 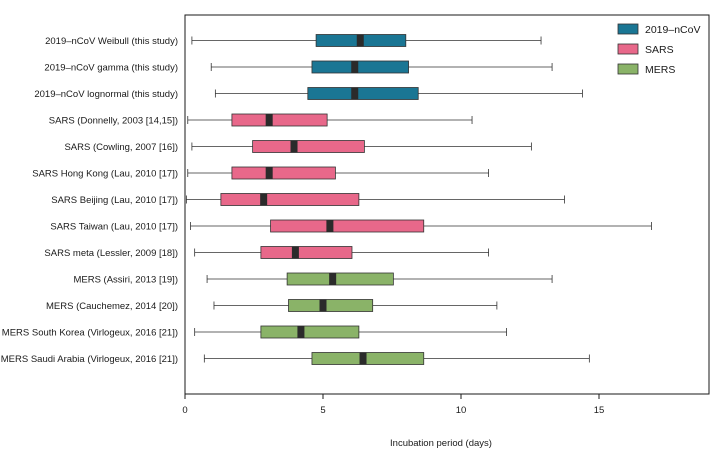 I want to click on legend-label: 2019–nCoV, so click(x=672, y=30).